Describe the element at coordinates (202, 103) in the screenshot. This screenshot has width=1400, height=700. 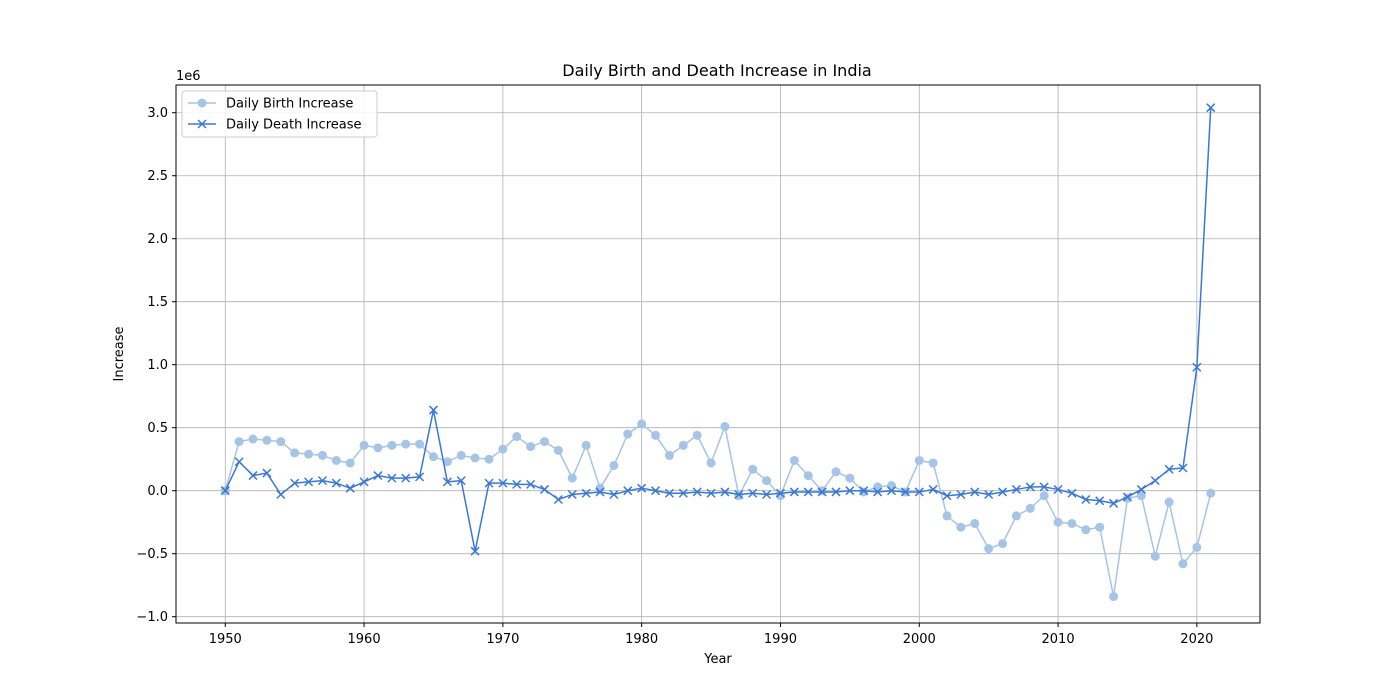
I see `legend-marker-birth` at that location.